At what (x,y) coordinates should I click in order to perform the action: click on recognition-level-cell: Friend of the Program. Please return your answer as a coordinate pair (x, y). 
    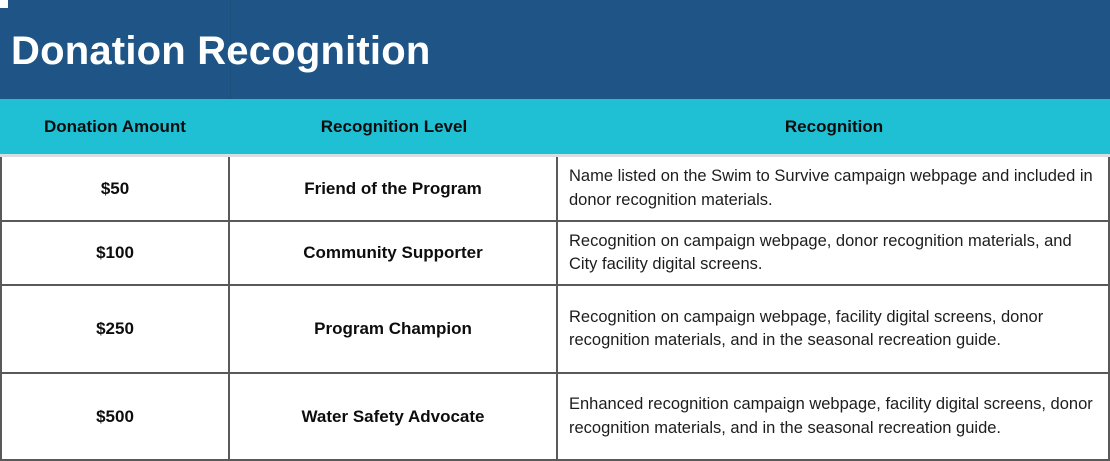
    Looking at the image, I should click on (394, 188).